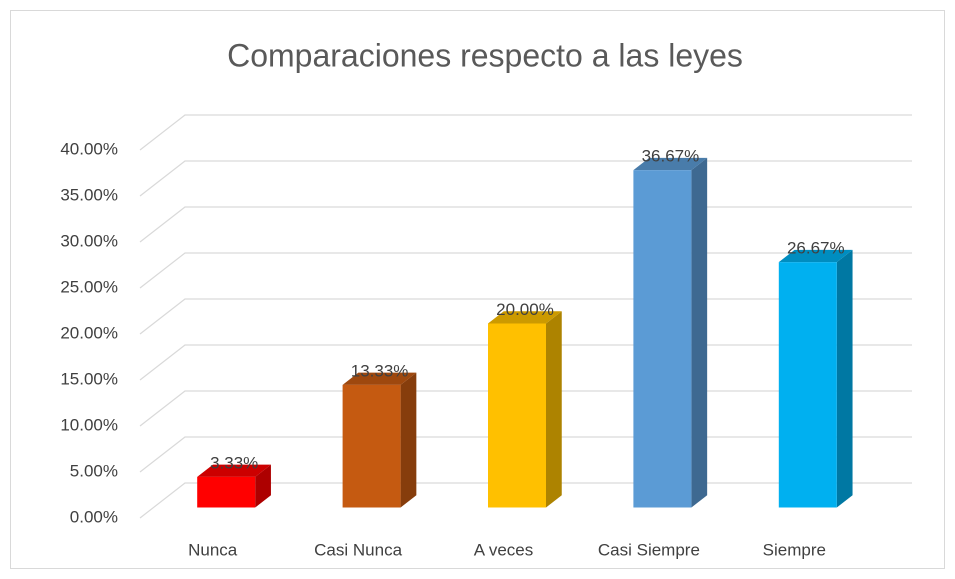  I want to click on x-tick-label: Casi Siempre, so click(649, 549).